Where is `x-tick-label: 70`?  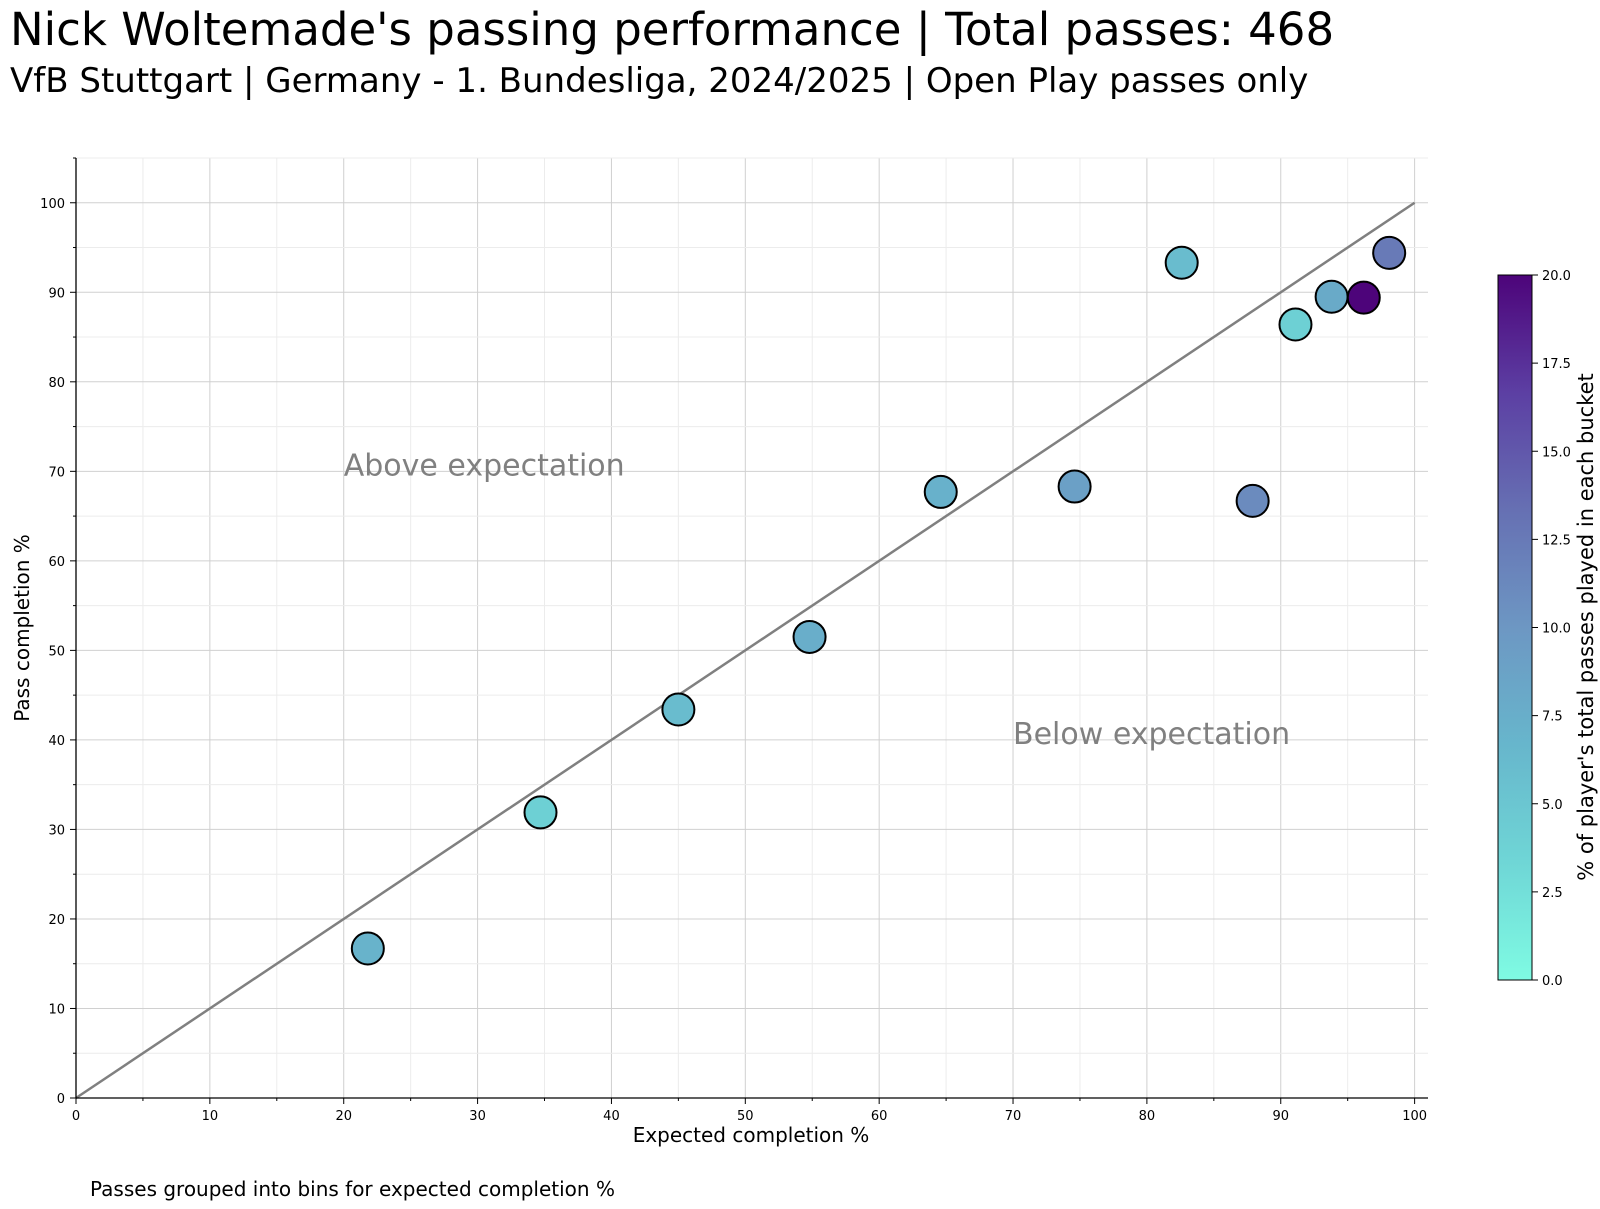
x-tick-label: 70 is located at coordinates (1013, 1116).